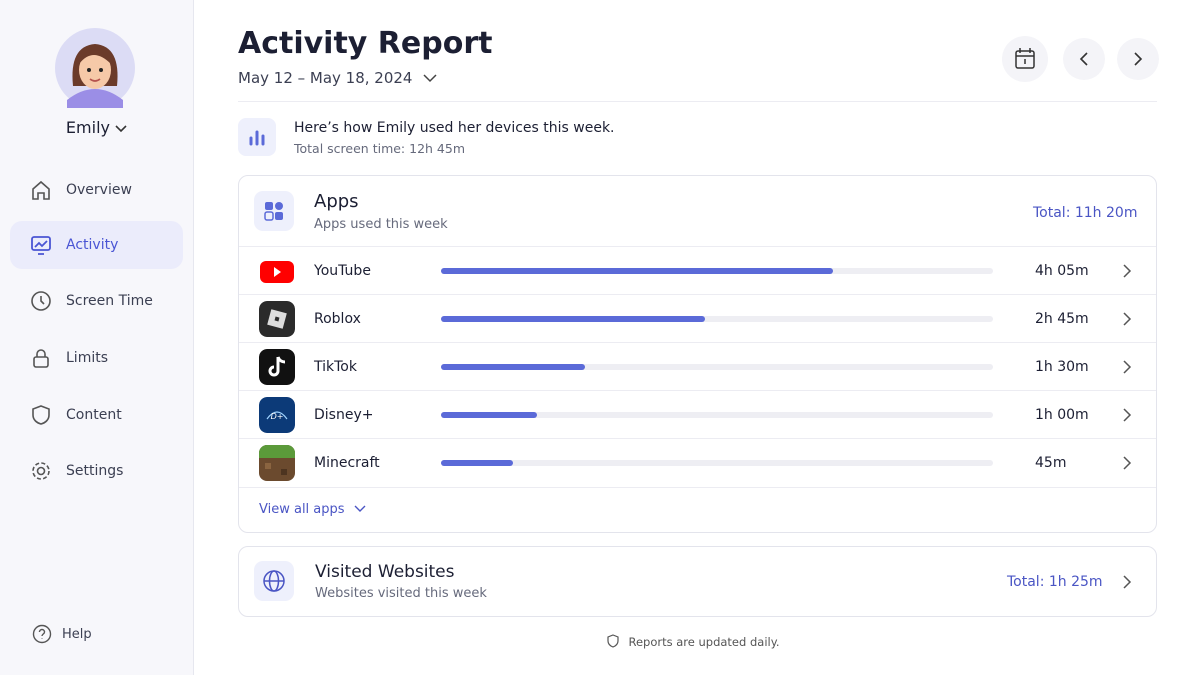 This screenshot has width=1200, height=675. I want to click on help-link: Help, so click(62, 634).